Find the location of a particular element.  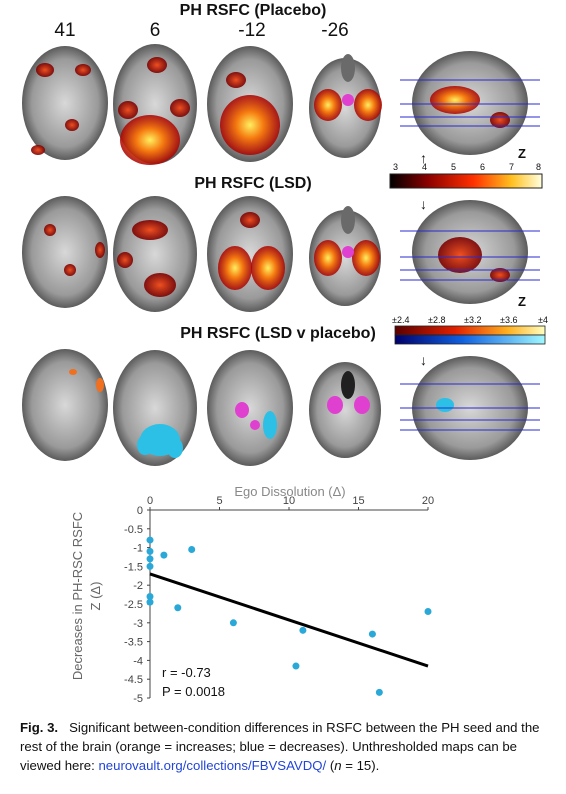

colorbar-2-tick: ±4 is located at coordinates (543, 320).